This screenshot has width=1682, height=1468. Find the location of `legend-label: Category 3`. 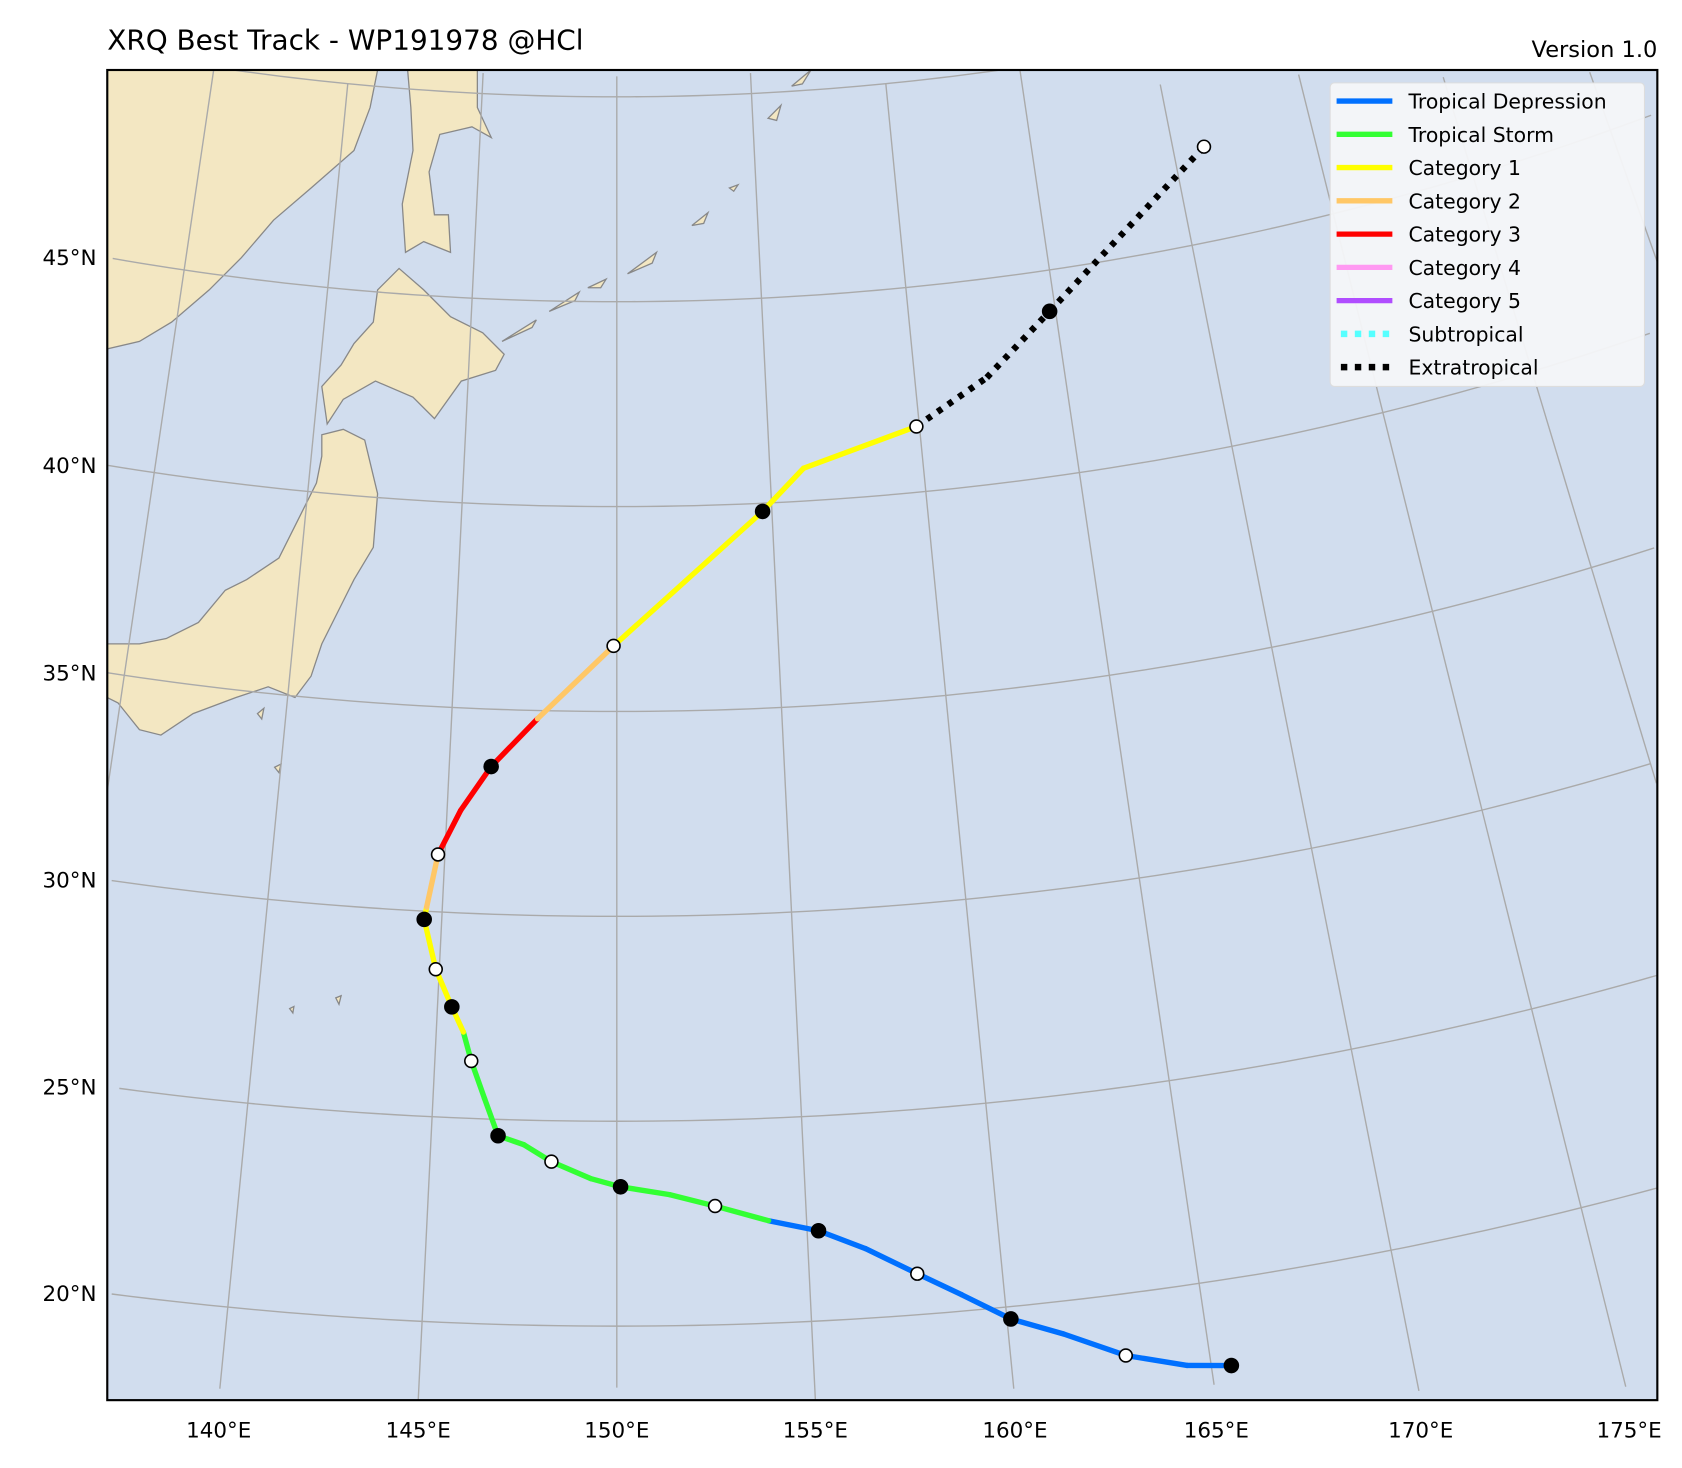

legend-label: Category 3 is located at coordinates (1464, 235).